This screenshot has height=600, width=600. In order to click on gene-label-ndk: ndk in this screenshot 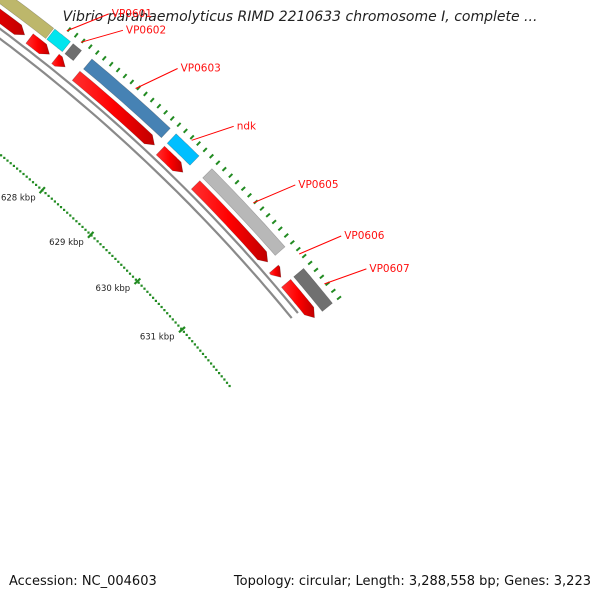, I will do `click(247, 126)`.